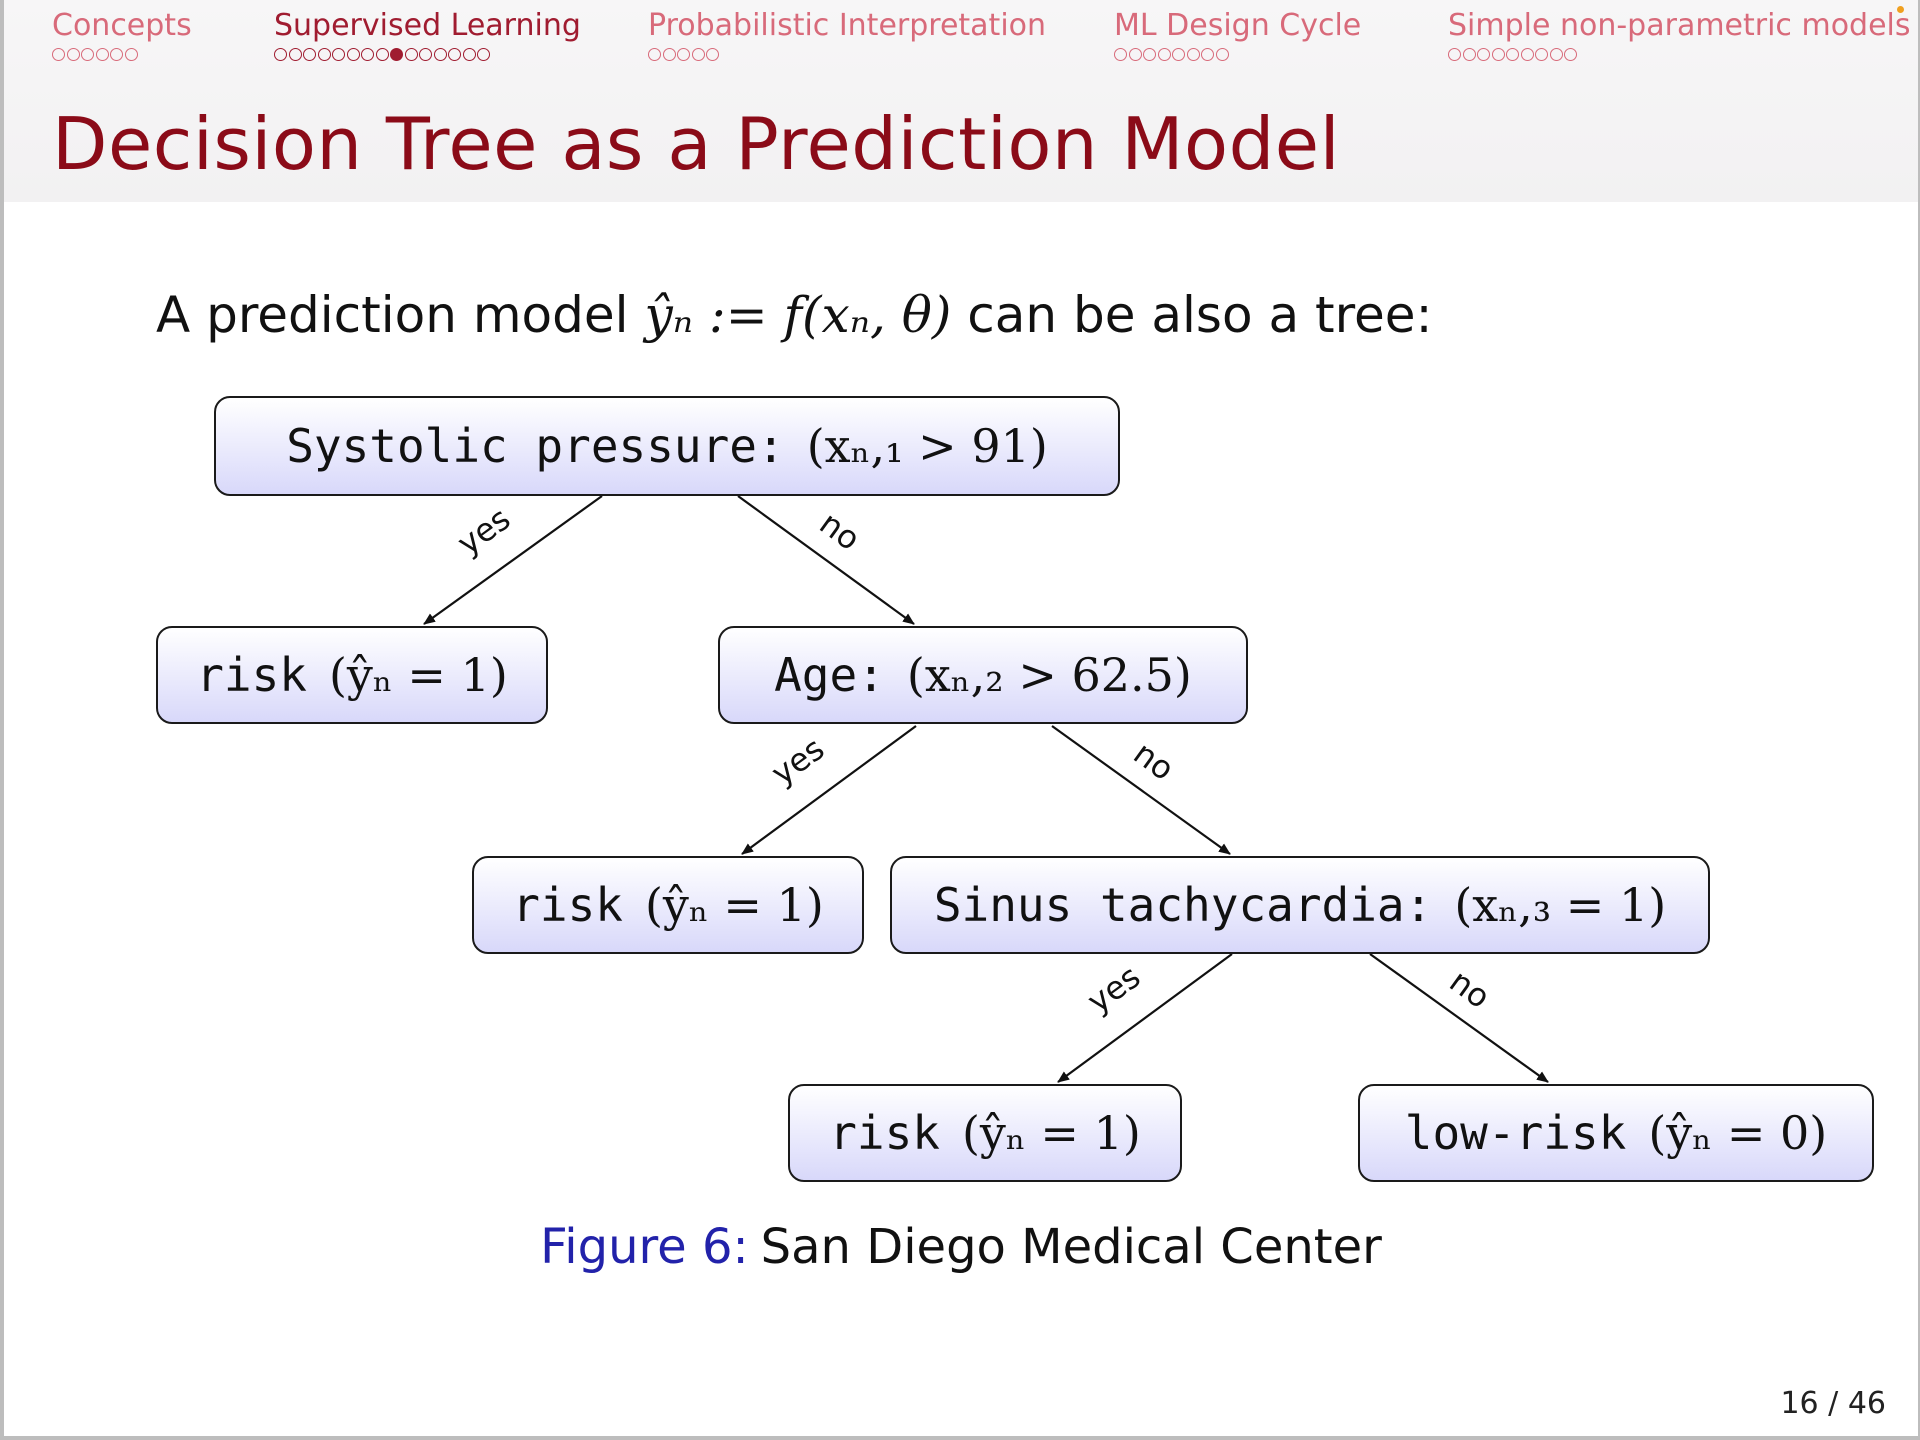 The width and height of the screenshot is (1920, 1440). I want to click on edge-sinus-to-leaf4, so click(1459, 1018).